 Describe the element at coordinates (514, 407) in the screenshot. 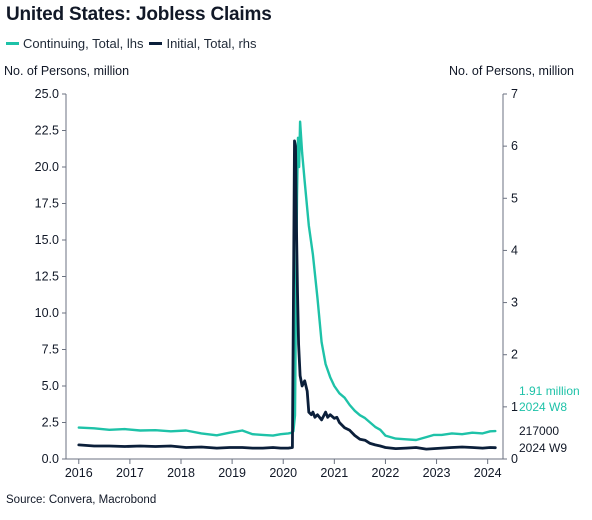

I see `right-axis-tick-label: 1` at that location.